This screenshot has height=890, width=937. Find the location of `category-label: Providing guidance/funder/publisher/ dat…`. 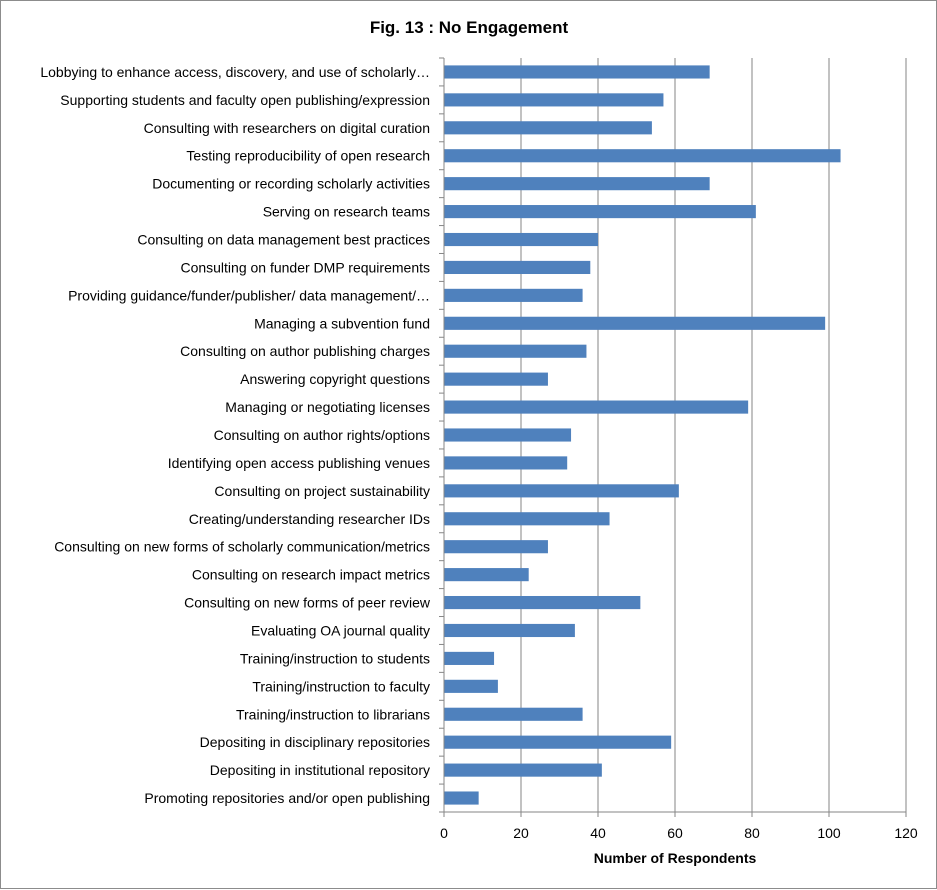

category-label: Providing guidance/funder/publisher/ dat… is located at coordinates (249, 295).